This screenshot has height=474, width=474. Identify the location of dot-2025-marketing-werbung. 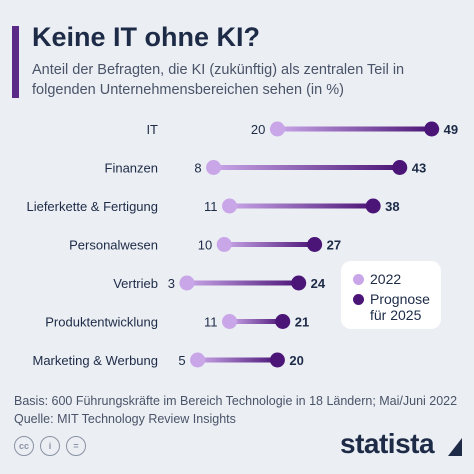
(277, 360).